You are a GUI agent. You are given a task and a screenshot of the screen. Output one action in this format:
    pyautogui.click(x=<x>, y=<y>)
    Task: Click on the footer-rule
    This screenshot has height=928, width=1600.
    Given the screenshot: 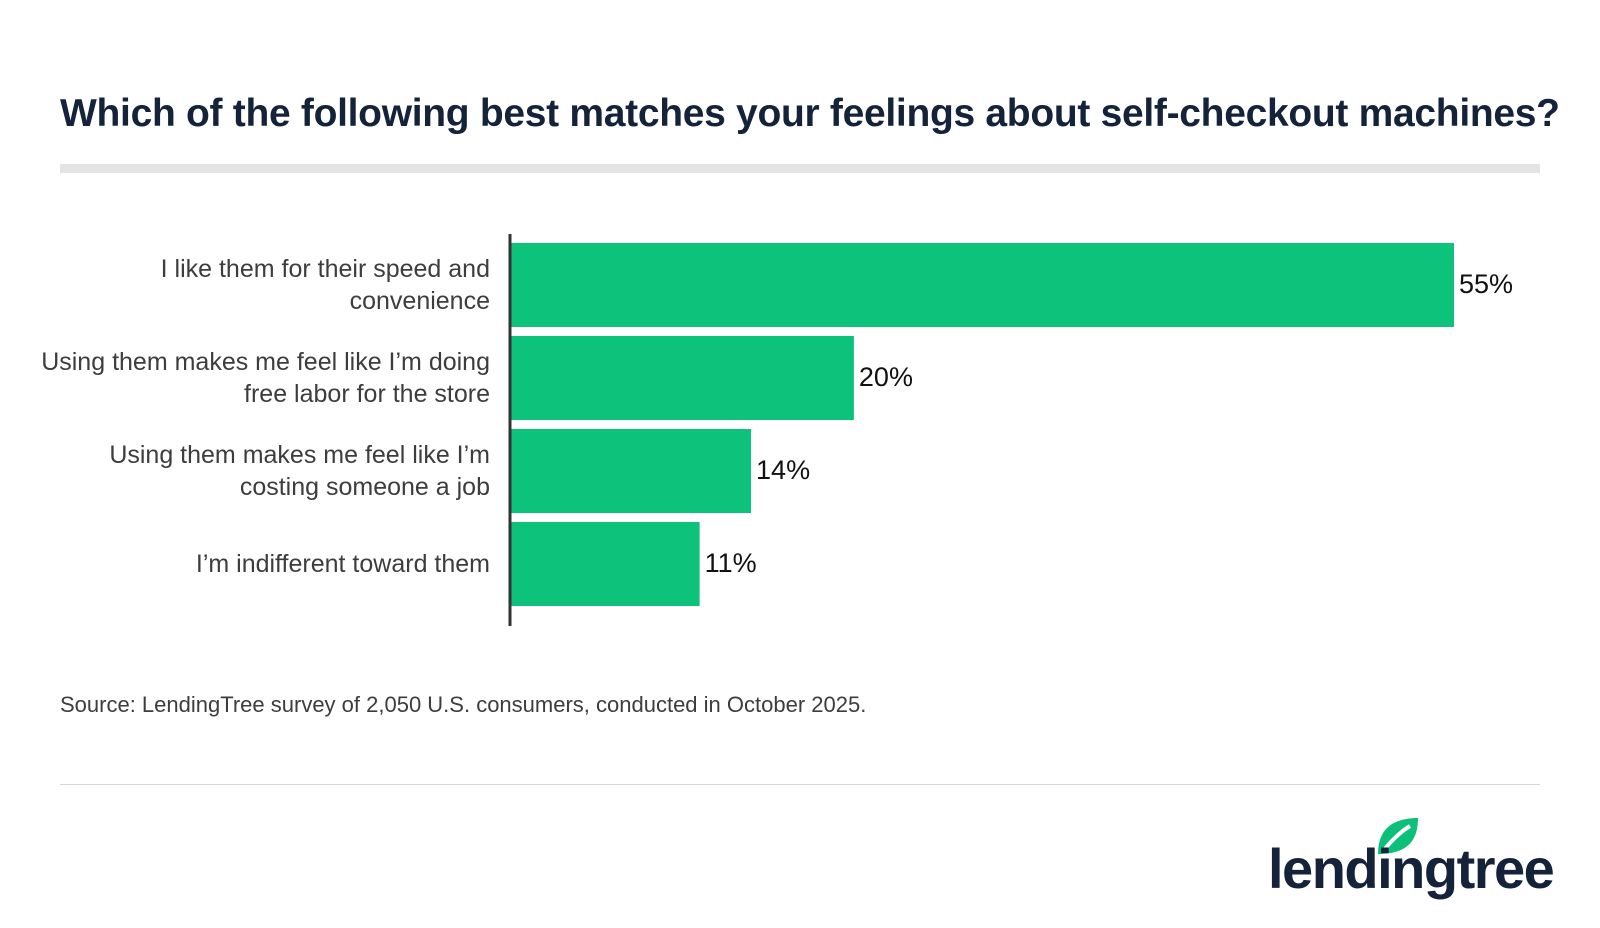 What is the action you would take?
    pyautogui.click(x=800, y=784)
    